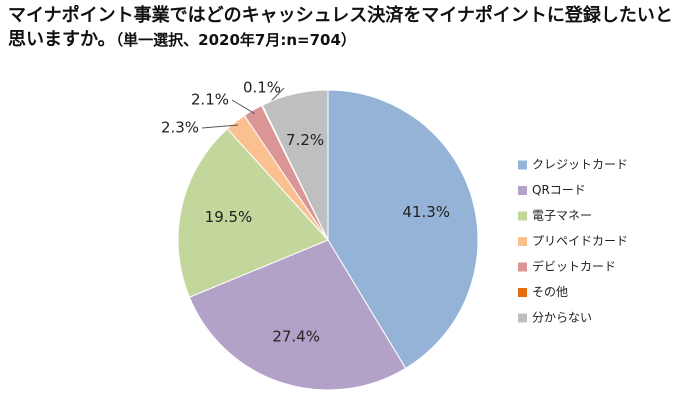 The height and width of the screenshot is (405, 700). Describe the element at coordinates (562, 216) in the screenshot. I see `legend-label: 電子マネー` at that location.